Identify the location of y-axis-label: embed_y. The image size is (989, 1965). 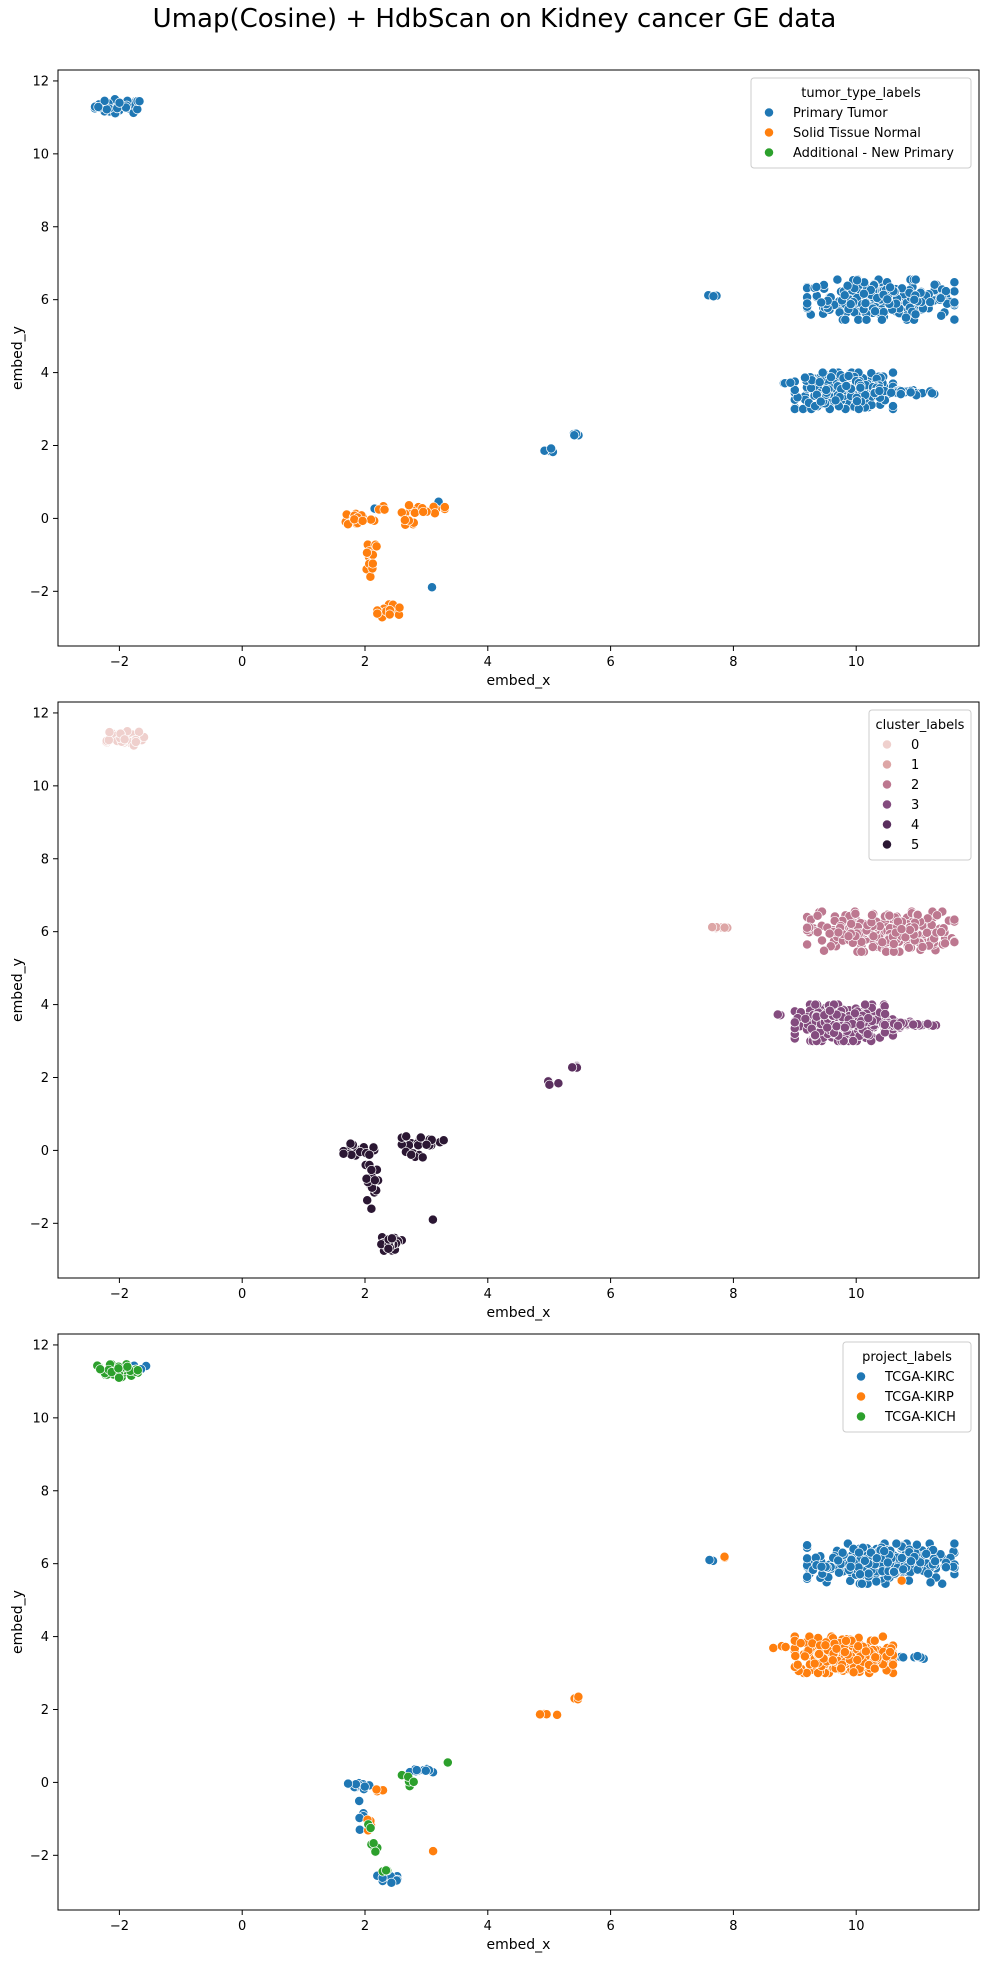
(18, 990).